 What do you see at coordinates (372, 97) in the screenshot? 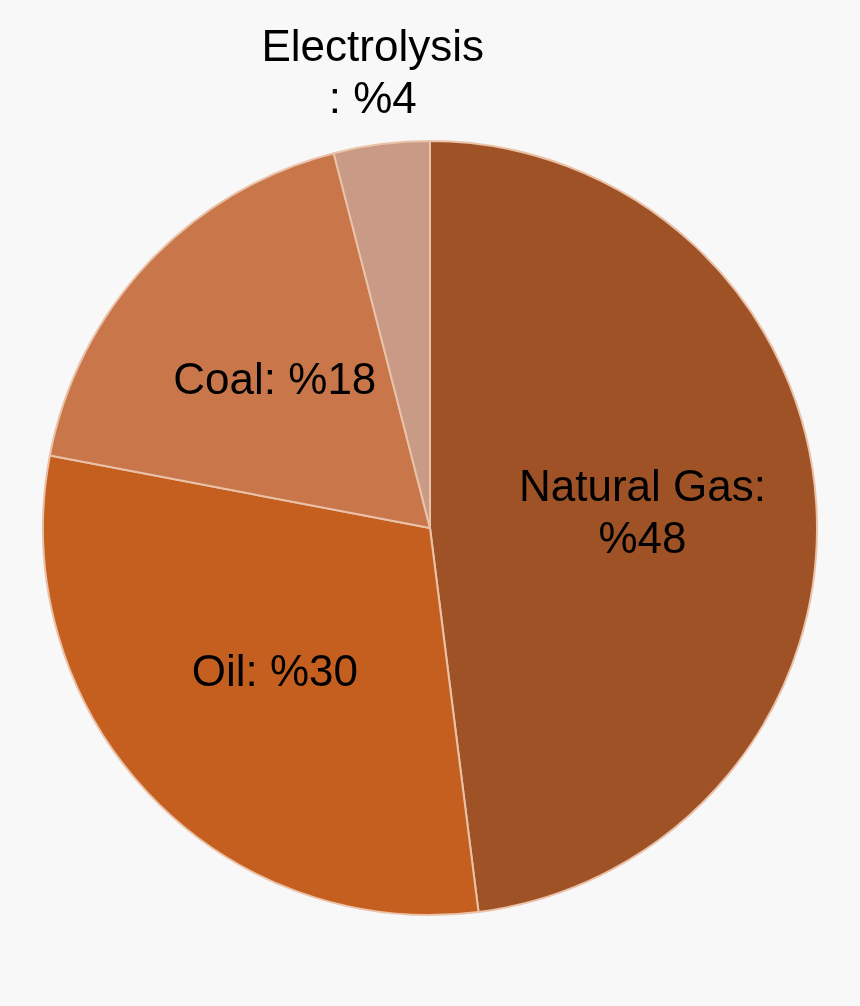
I see `data-label: : %4` at bounding box center [372, 97].